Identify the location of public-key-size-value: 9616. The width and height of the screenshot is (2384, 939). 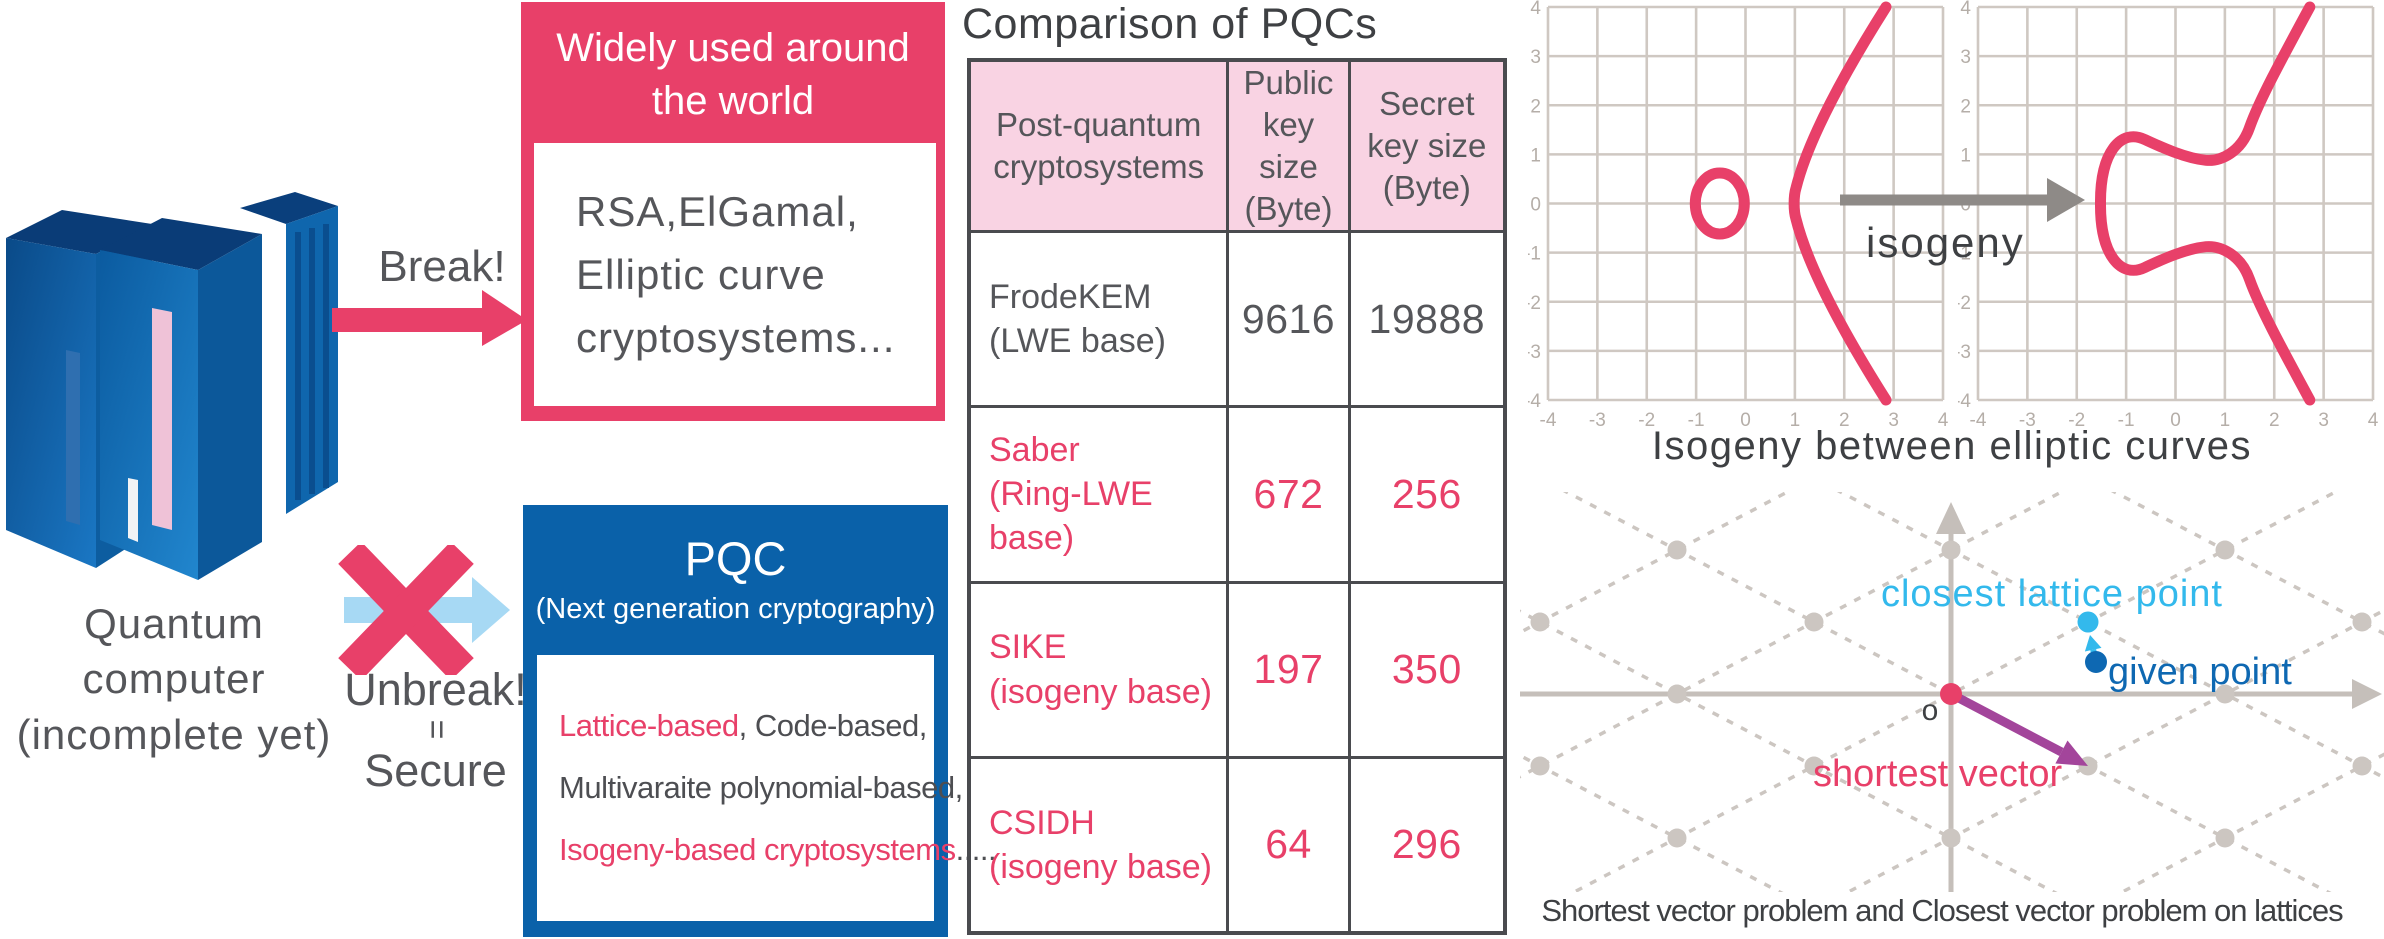
(1287, 318).